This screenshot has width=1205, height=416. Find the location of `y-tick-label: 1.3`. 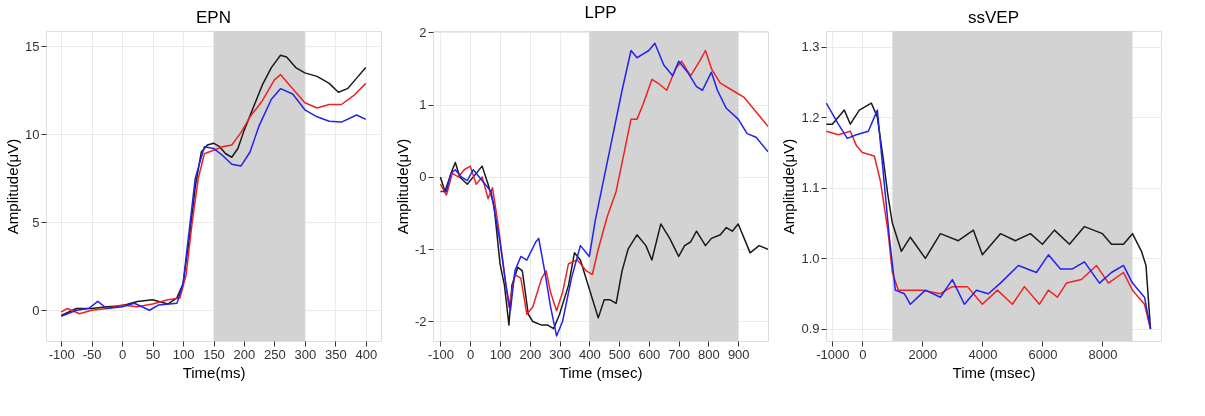

y-tick-label: 1.3 is located at coordinates (810, 47).